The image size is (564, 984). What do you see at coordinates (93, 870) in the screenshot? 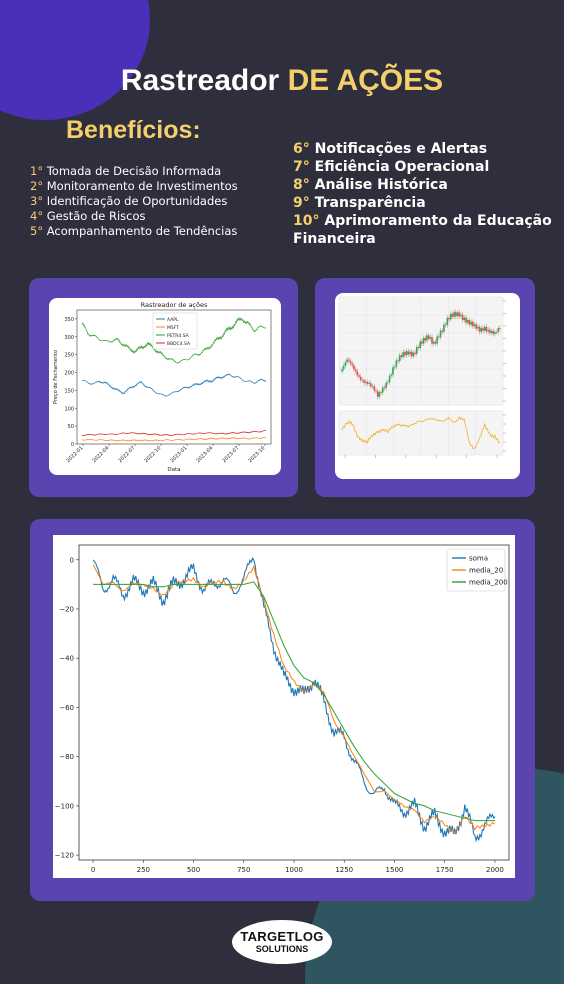
I see `x-tick-label: 0` at bounding box center [93, 870].